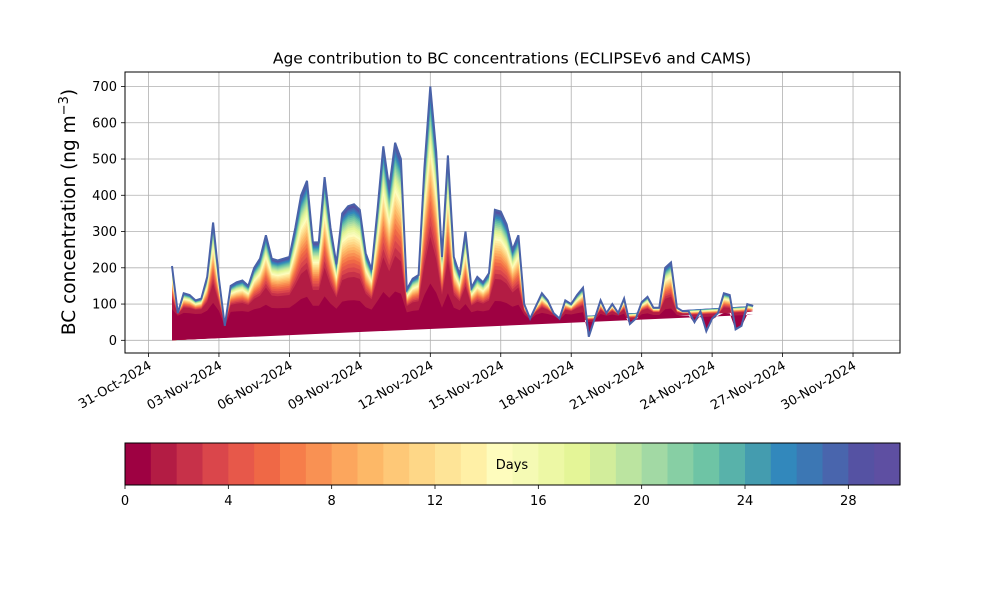 The height and width of the screenshot is (600, 1000). I want to click on x-tick-label: 18-Nov-2024, so click(537, 385).